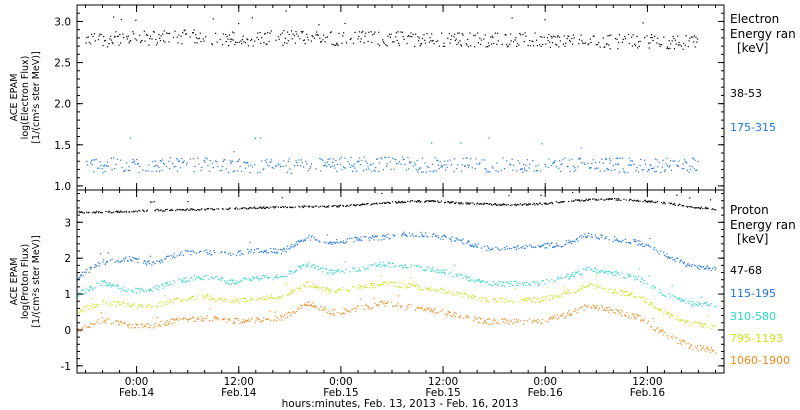 This screenshot has height=410, width=800. Describe the element at coordinates (62, 64) in the screenshot. I see `y-tick-label: 2.5` at that location.